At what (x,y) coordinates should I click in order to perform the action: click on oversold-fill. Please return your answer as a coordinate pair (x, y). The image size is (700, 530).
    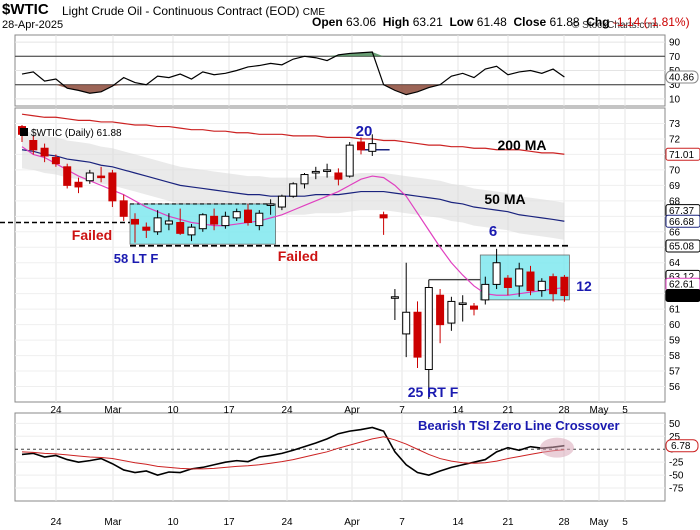
    Looking at the image, I should click on (293, 89).